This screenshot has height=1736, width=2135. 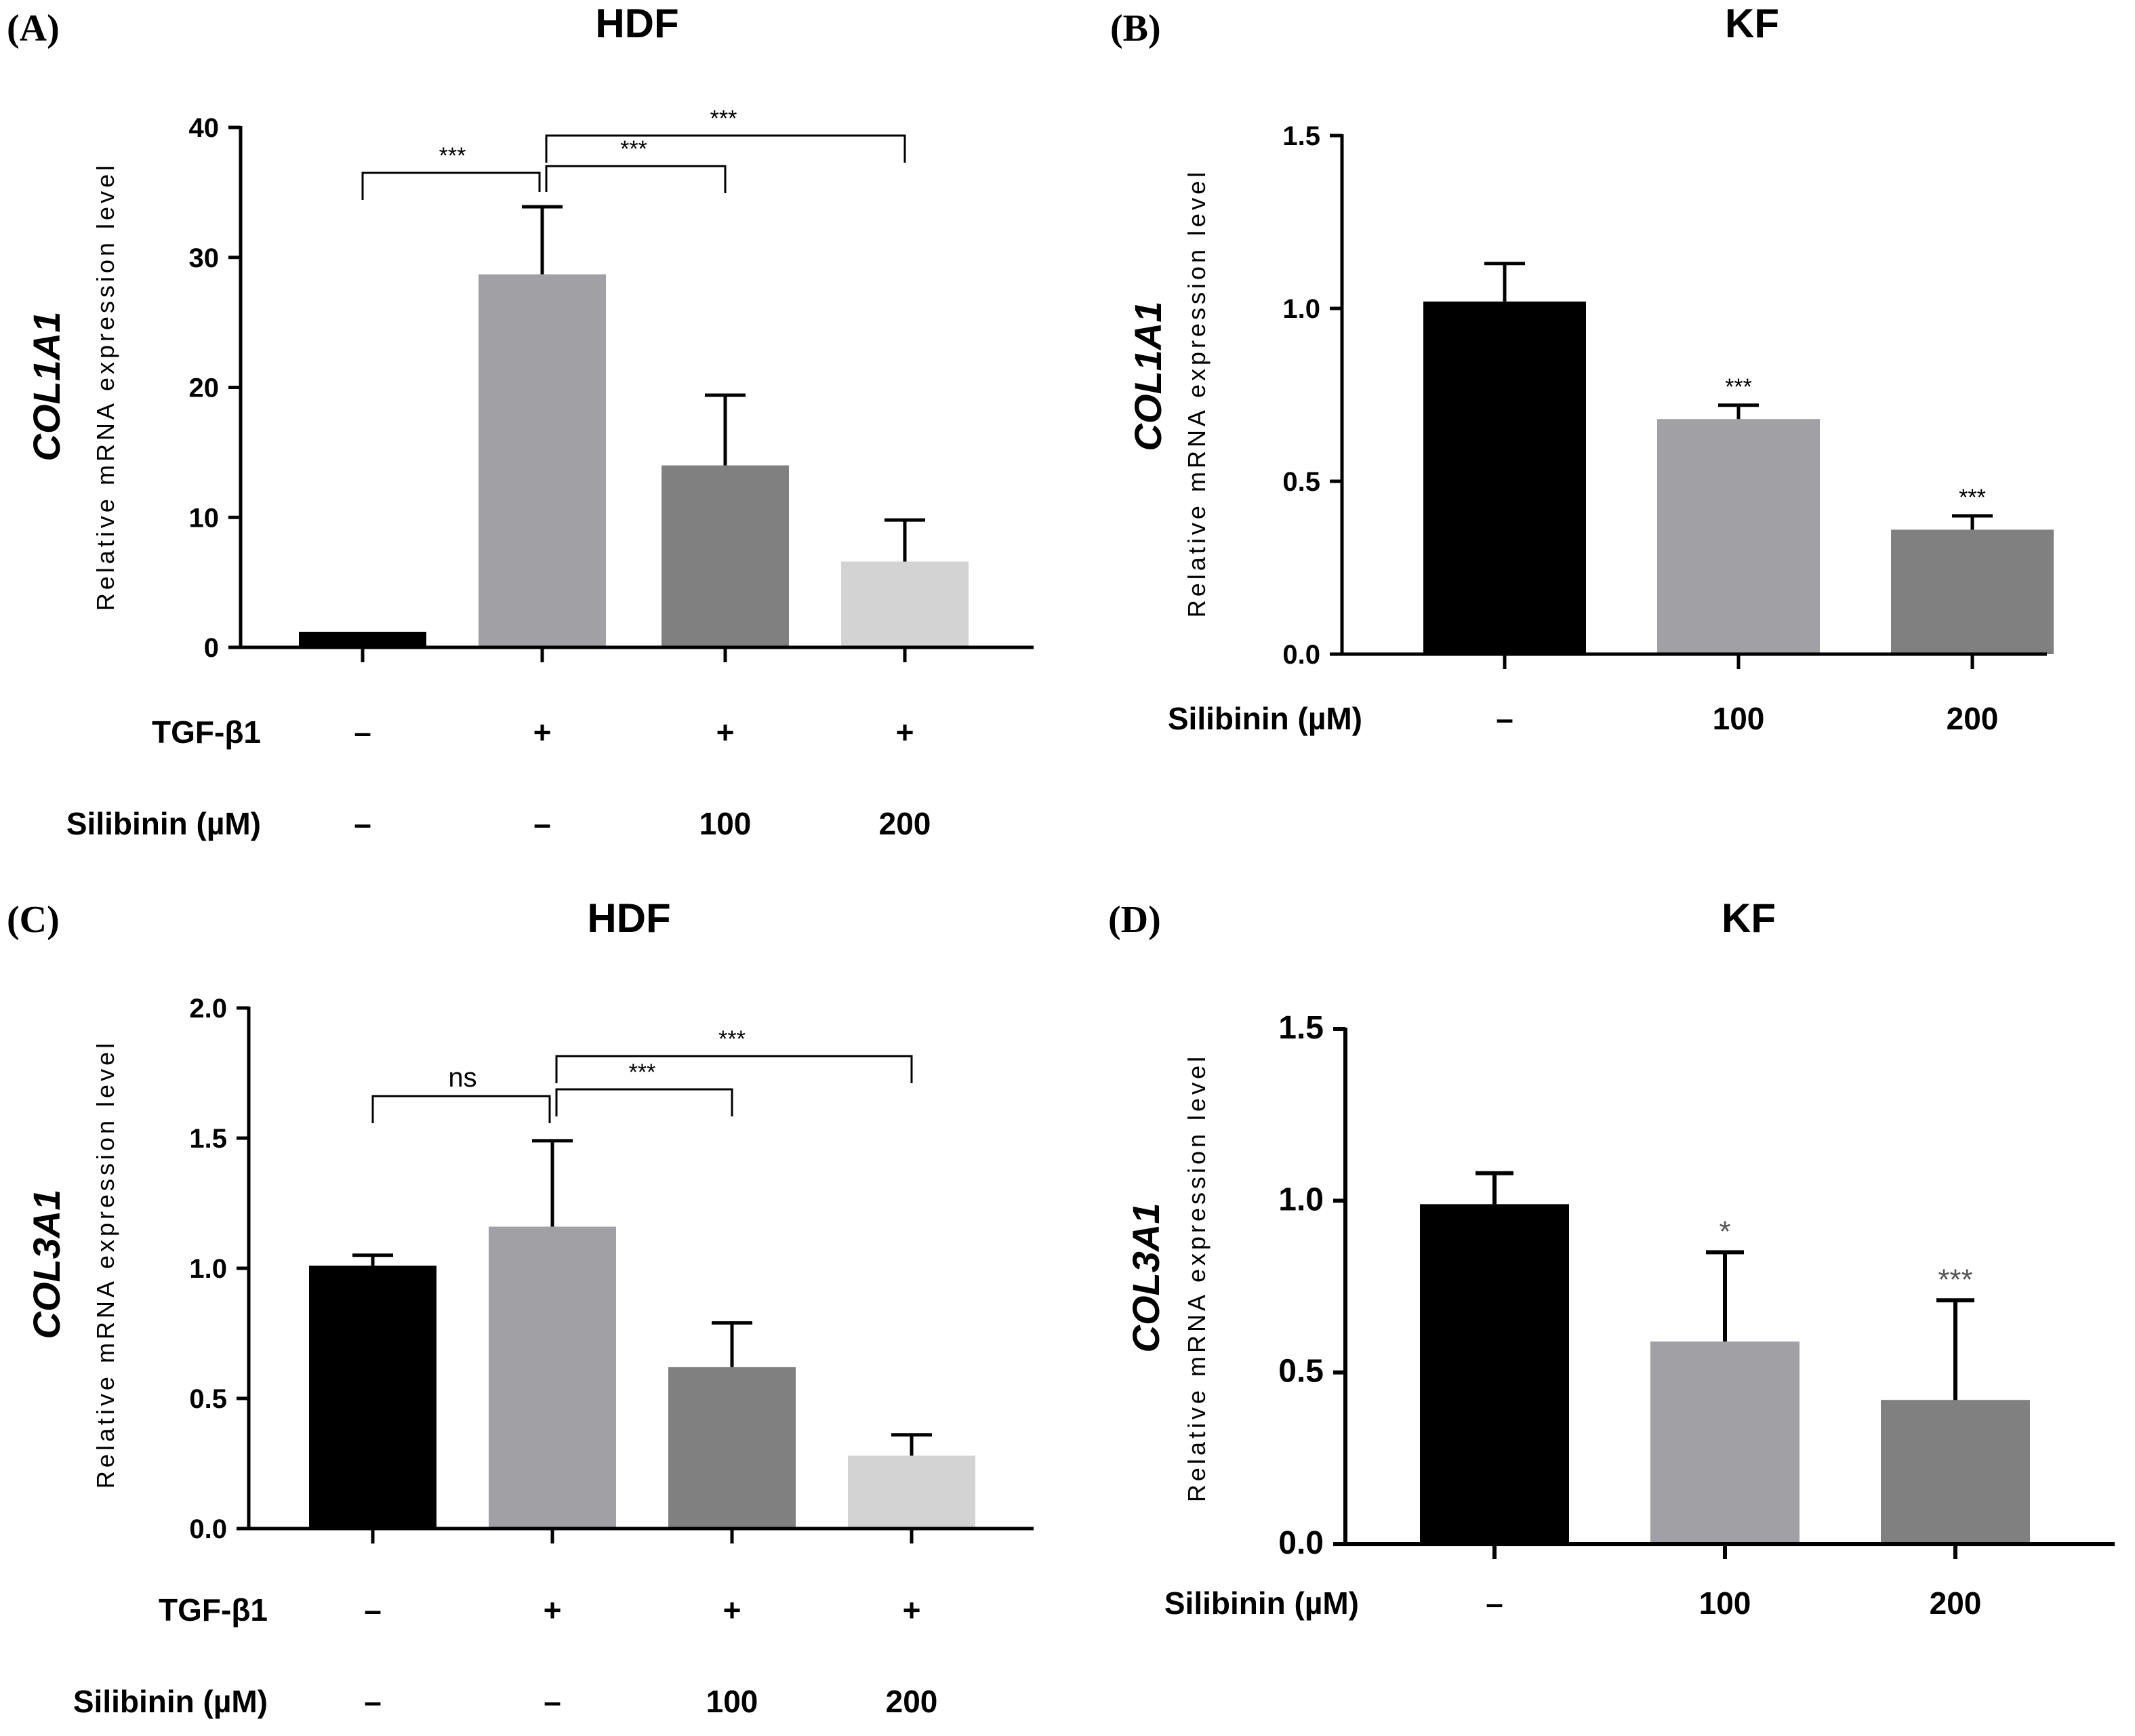 I want to click on significance-label: *, so click(x=1724, y=1231).